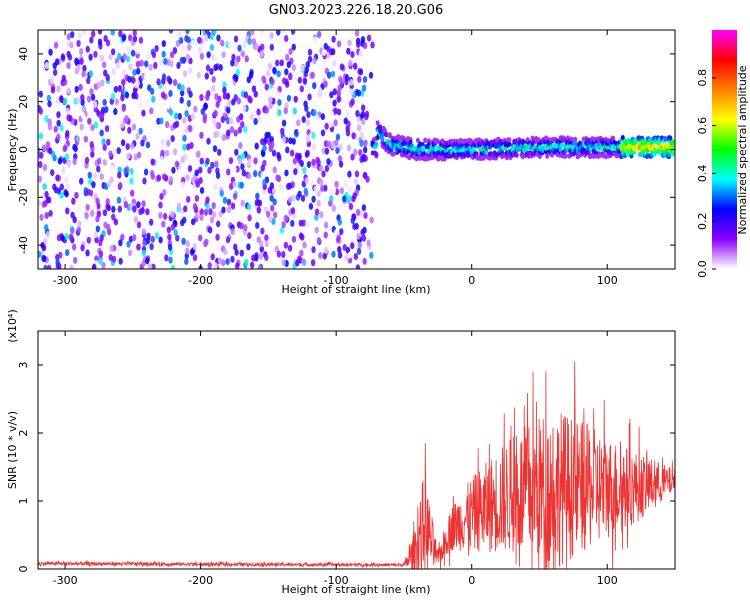 The width and height of the screenshot is (750, 600). What do you see at coordinates (200, 280) in the screenshot?
I see `spectrogram-x-tick-label: -200` at bounding box center [200, 280].